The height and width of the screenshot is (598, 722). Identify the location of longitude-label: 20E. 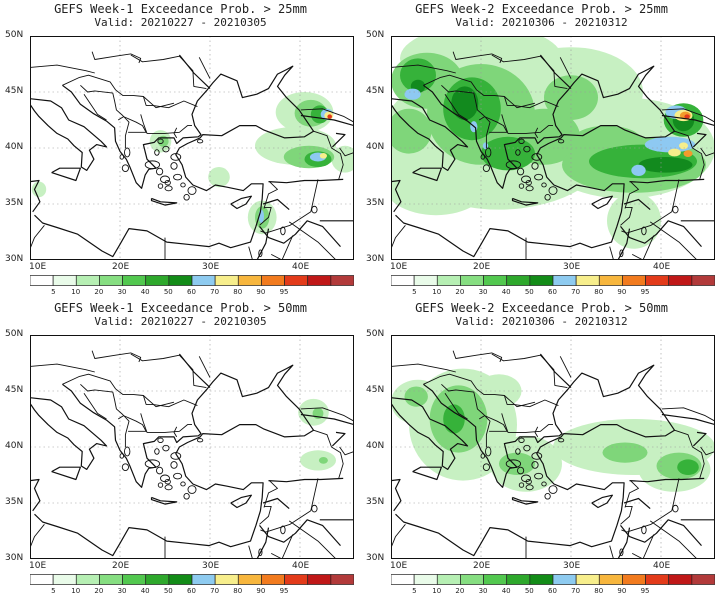
(121, 267).